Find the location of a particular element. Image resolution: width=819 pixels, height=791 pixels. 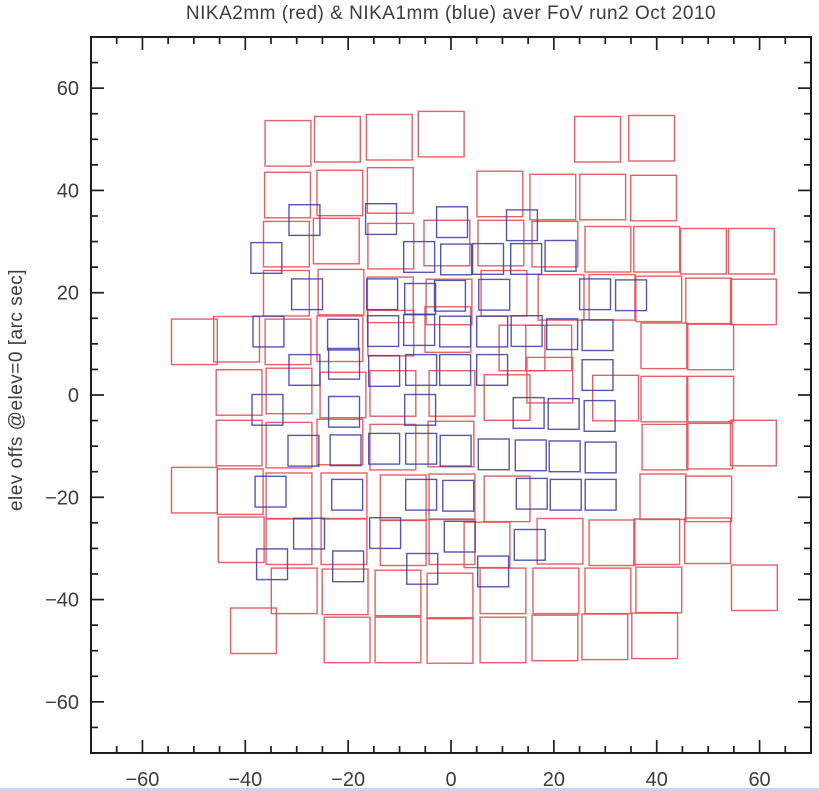

y-tick-label: −20 is located at coordinates (62, 498).